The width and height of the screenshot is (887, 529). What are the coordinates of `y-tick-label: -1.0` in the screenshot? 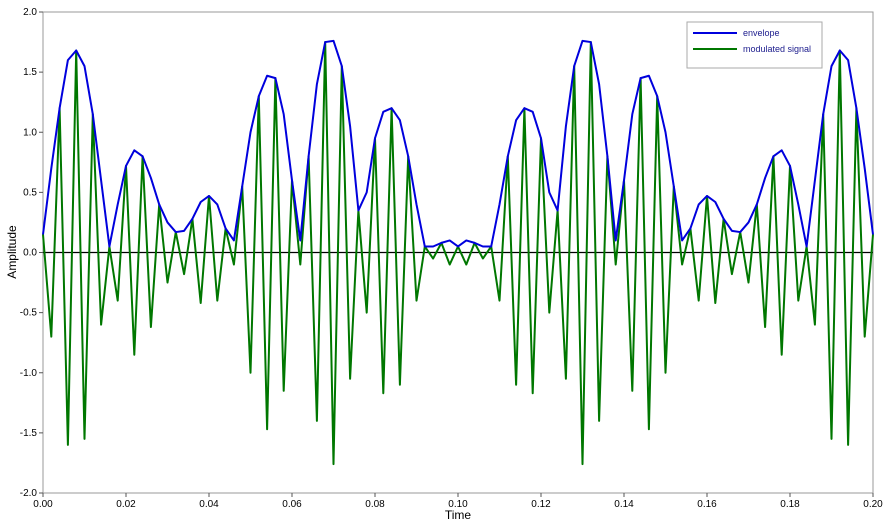 It's located at (29, 373).